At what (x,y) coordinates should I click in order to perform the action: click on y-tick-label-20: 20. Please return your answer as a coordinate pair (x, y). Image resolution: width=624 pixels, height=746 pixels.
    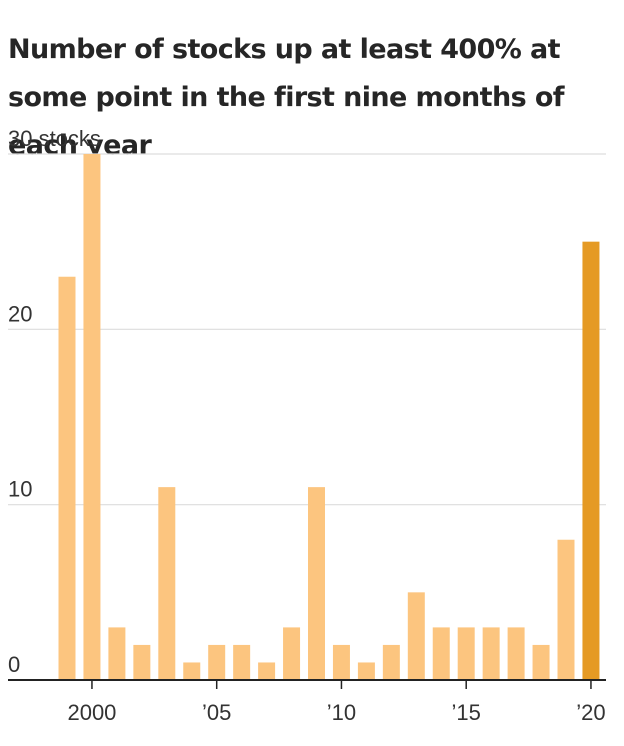
    Looking at the image, I should click on (20, 313).